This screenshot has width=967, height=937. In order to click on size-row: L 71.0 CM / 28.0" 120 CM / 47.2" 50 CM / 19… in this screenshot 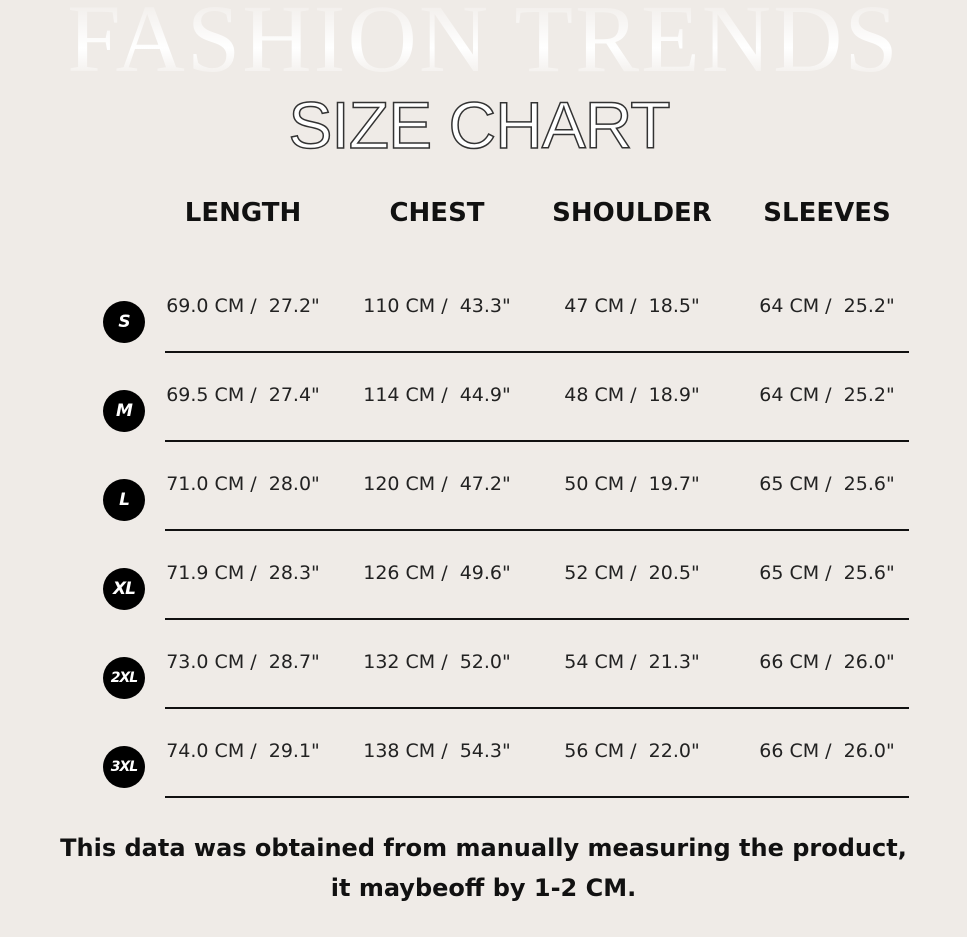, I will do `click(483, 505)`.